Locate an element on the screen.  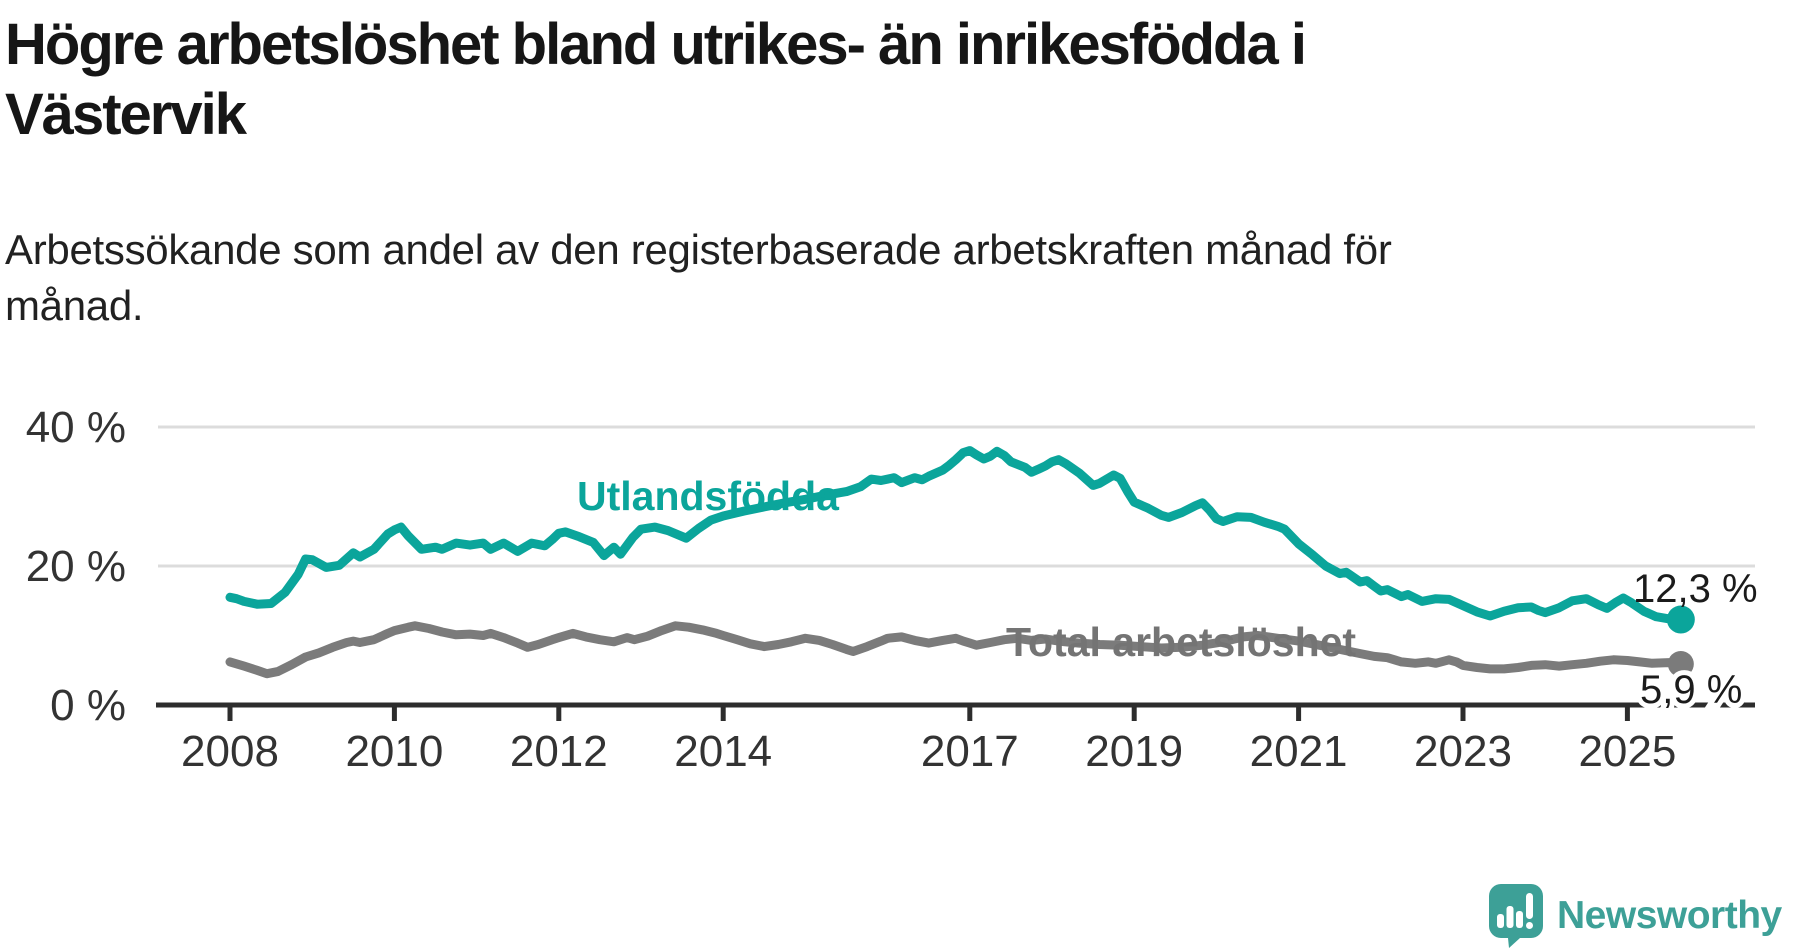
x-tick-label-2012: 2012 is located at coordinates (559, 751).